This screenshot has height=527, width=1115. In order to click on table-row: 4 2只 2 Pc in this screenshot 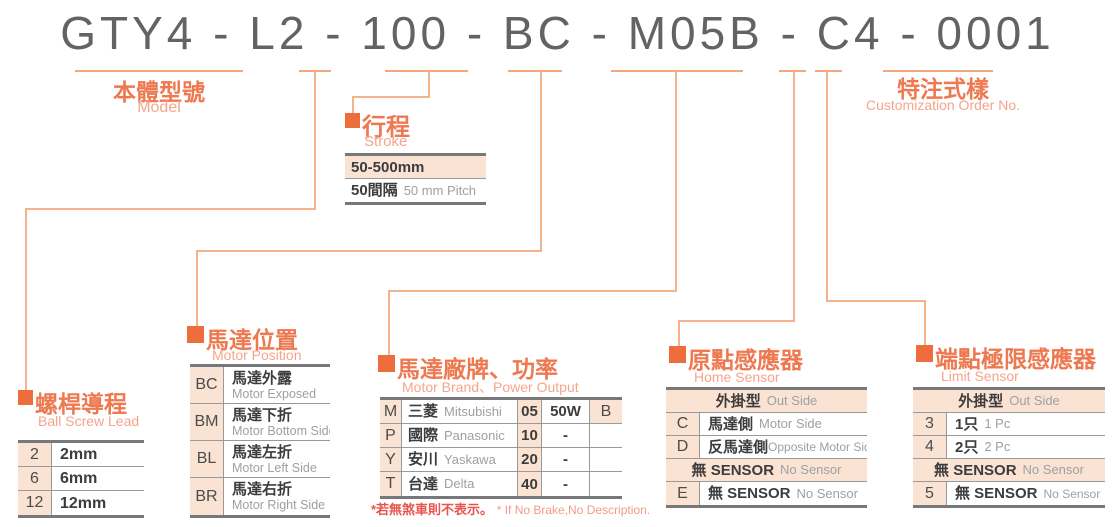, I will do `click(1009, 447)`.